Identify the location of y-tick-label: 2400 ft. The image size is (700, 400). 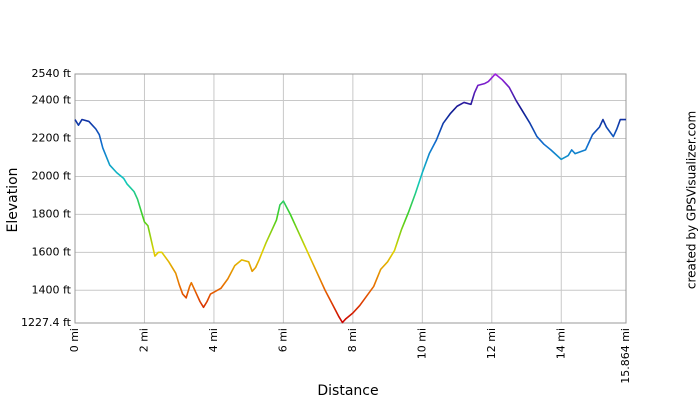
(52, 100).